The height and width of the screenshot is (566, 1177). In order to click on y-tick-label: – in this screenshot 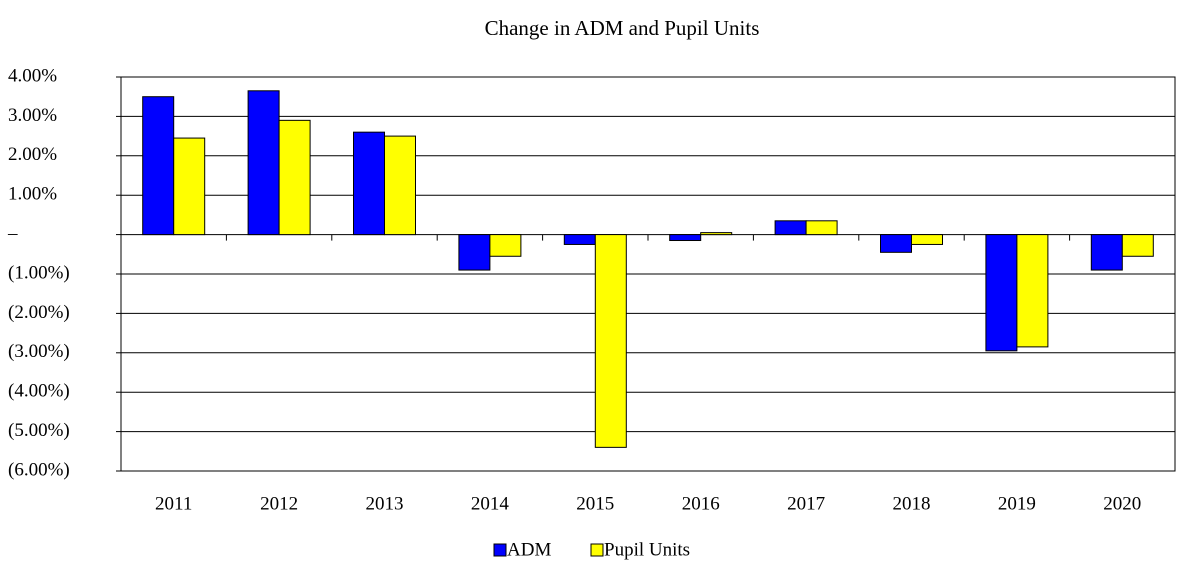, I will do `click(12, 233)`.